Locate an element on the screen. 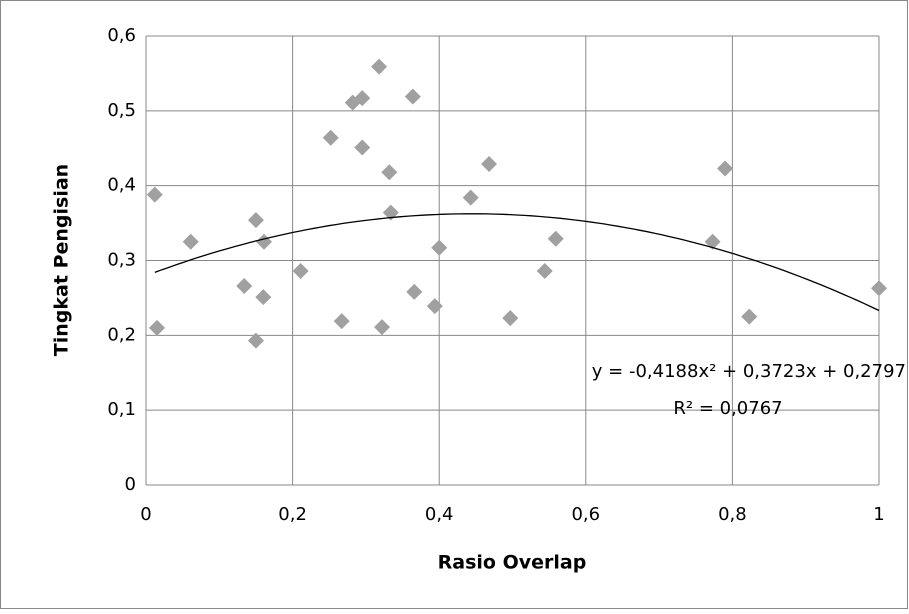 Image resolution: width=909 pixels, height=614 pixels. x-tick-label: 1 is located at coordinates (878, 514).